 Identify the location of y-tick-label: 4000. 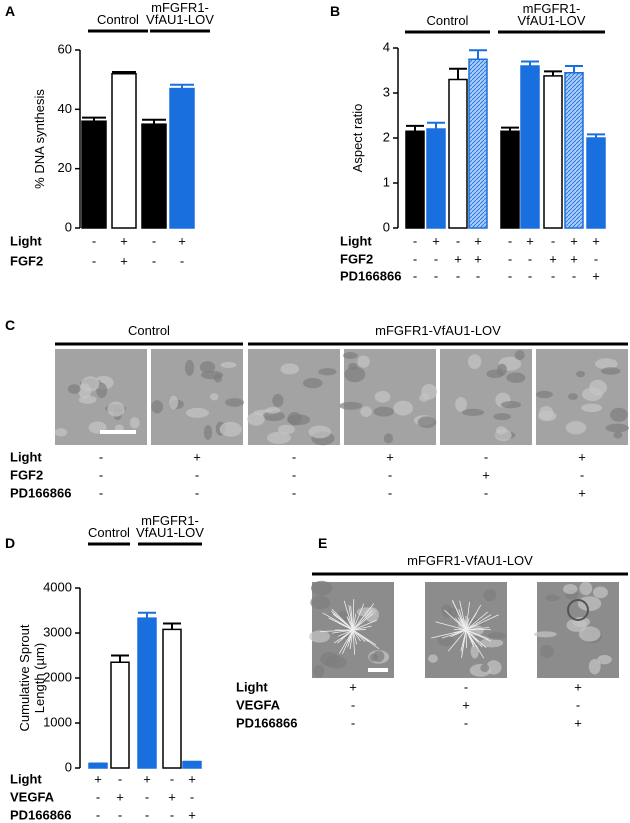
(57, 586).